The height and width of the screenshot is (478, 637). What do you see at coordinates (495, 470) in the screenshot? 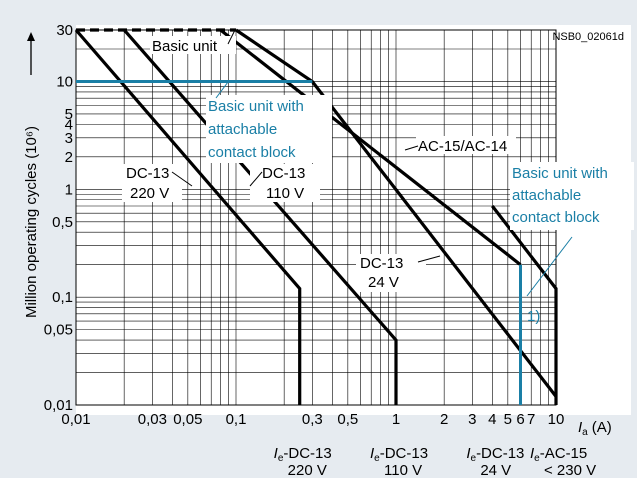
I see `rated-current-voltage: 24 V` at bounding box center [495, 470].